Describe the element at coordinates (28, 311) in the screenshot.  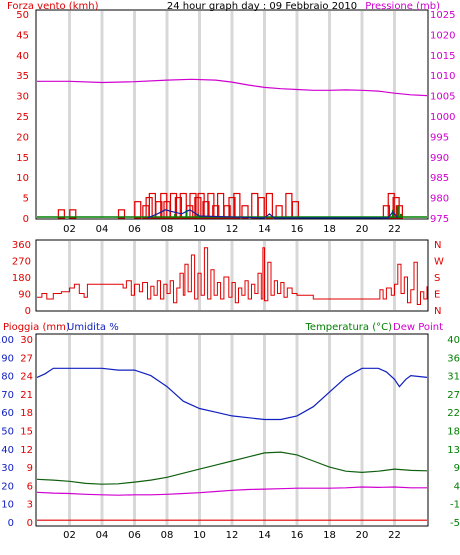
I see `direction-tick-label: 0` at that location.